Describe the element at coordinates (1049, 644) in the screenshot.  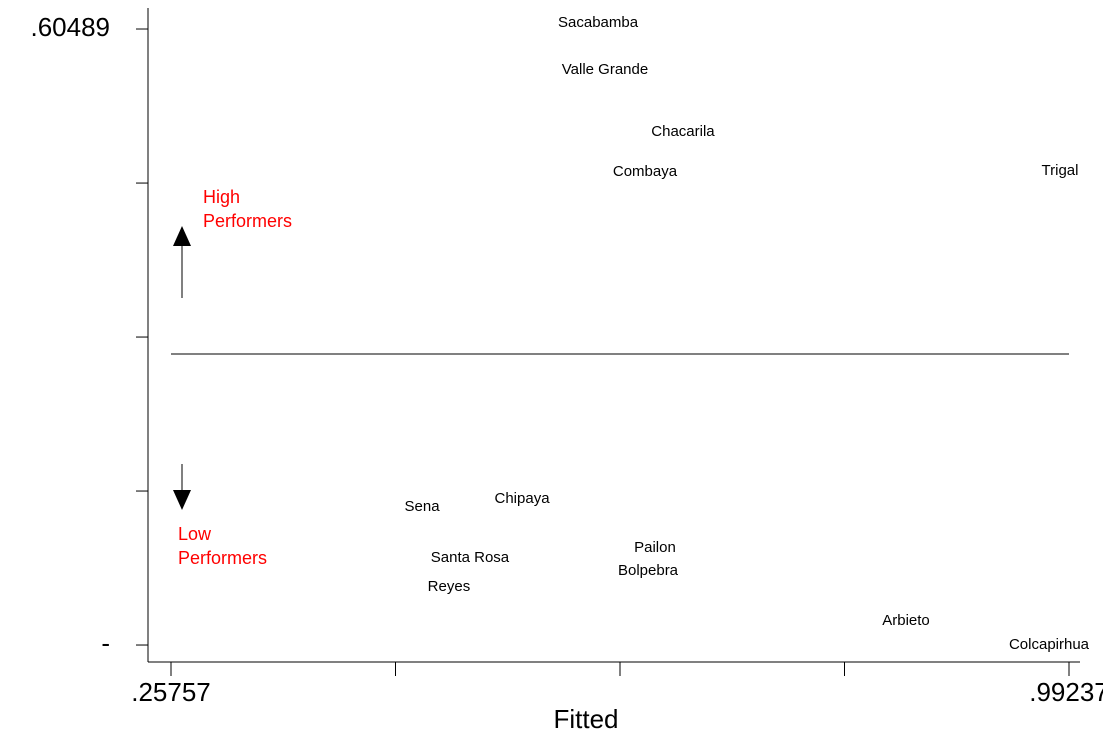
I see `point-label: Colcapirhua` at that location.